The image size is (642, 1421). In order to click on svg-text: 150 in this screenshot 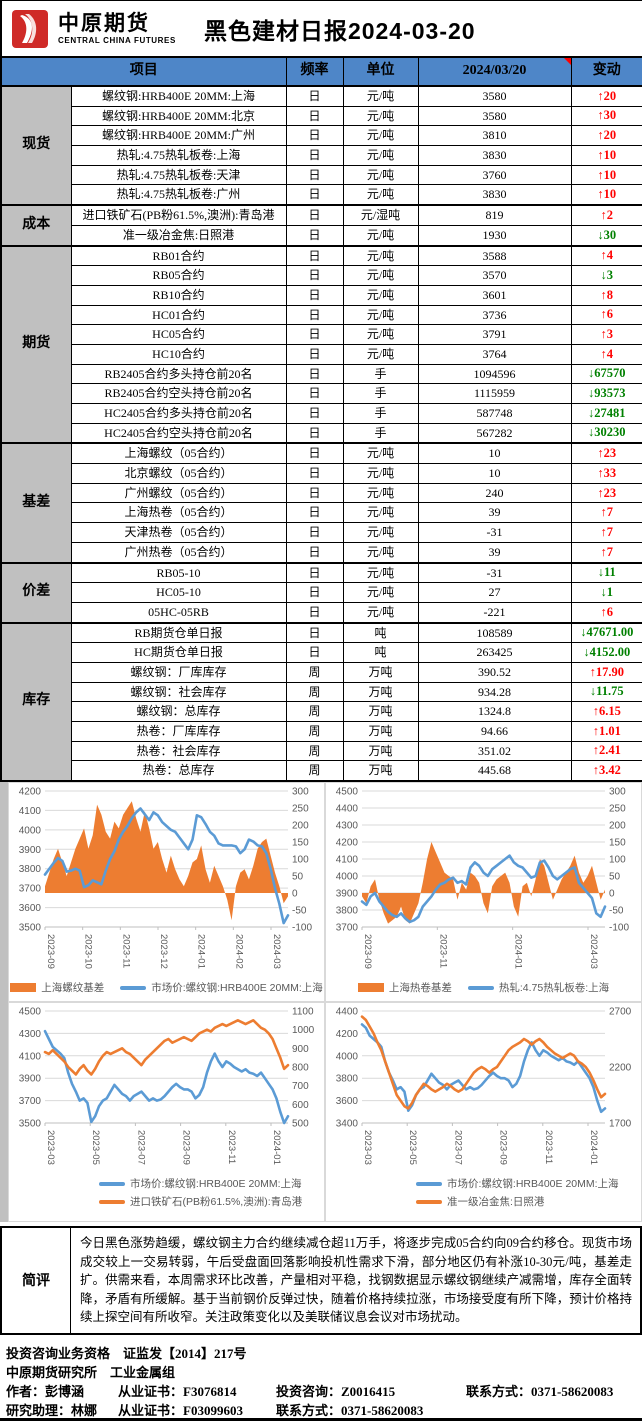, I will do `click(300, 843)`.